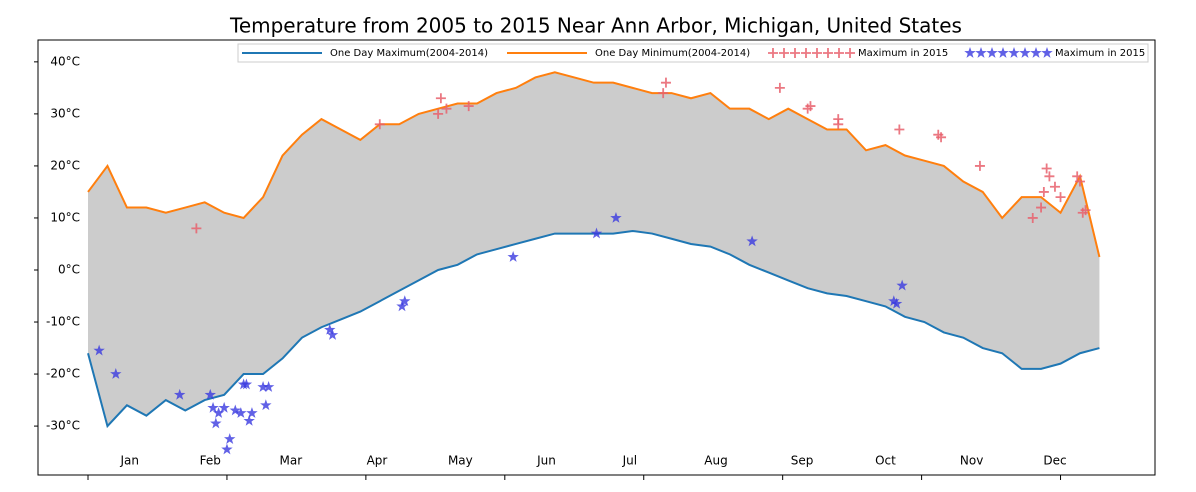 This screenshot has width=1196, height=492. I want to click on y-tick-label: -30°C, so click(63, 426).